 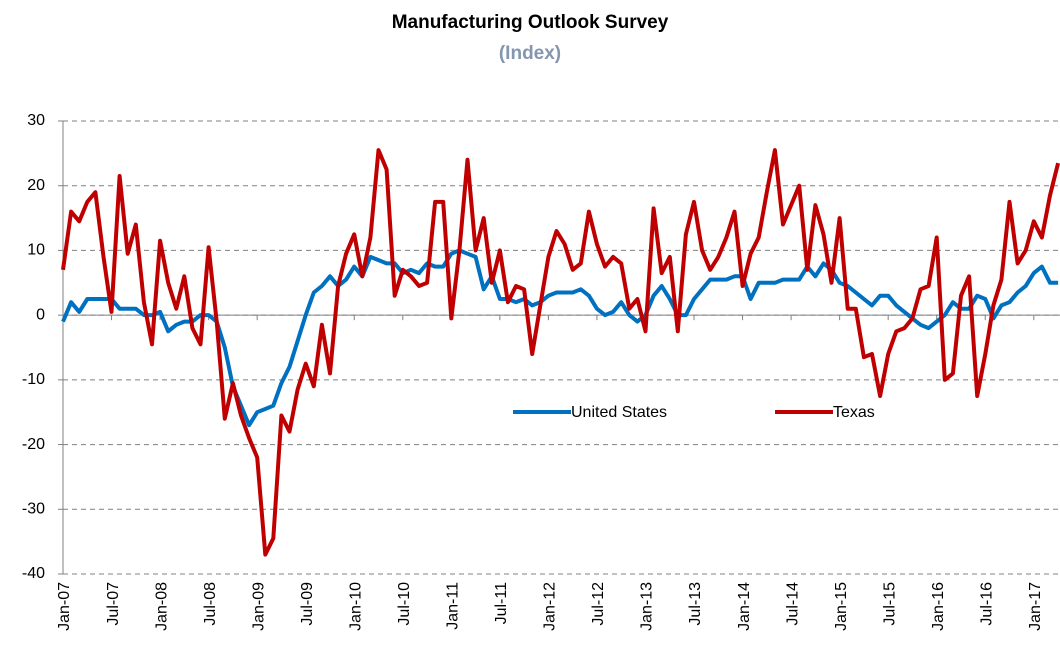 What do you see at coordinates (36, 250) in the screenshot?
I see `y-tick-label: 10` at bounding box center [36, 250].